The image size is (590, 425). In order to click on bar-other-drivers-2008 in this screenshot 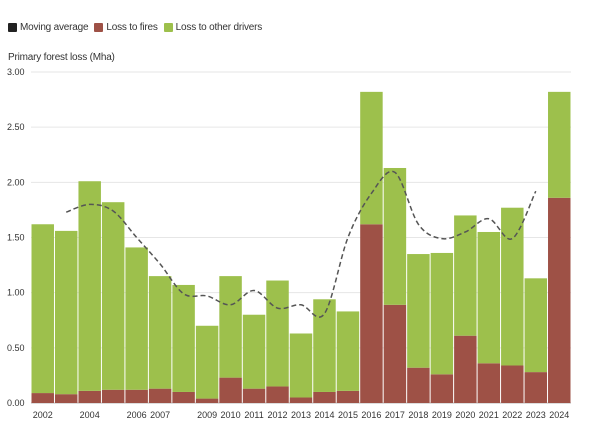, I will do `click(183, 338)`.